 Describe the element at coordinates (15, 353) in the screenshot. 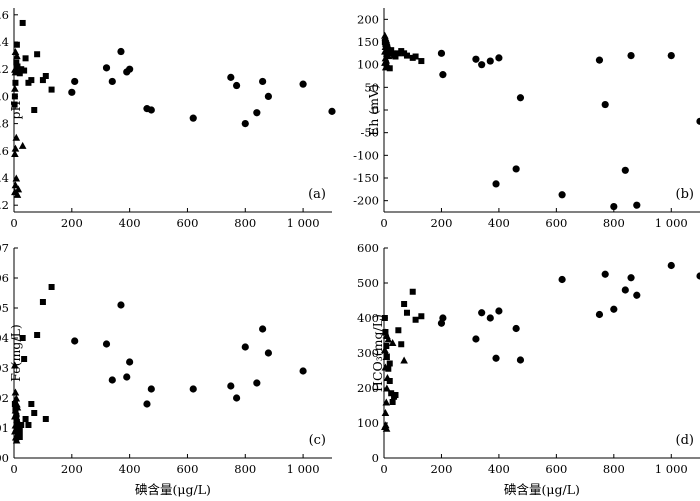

I see `y-axis-title: Fe(mg/L)` at that location.